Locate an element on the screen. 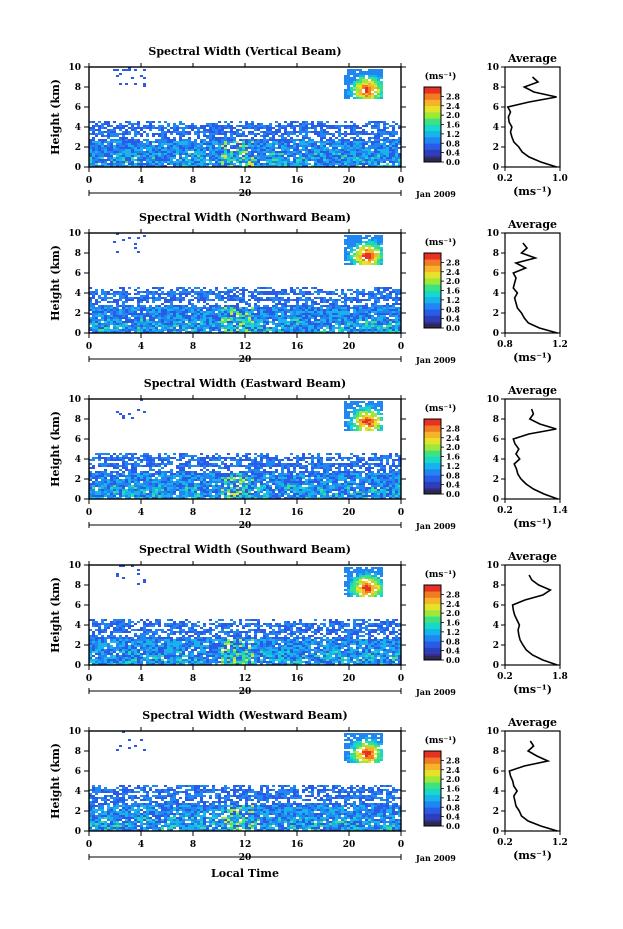 This screenshot has width=623, height=929. average-x-tick-label: 1.4 is located at coordinates (560, 511).